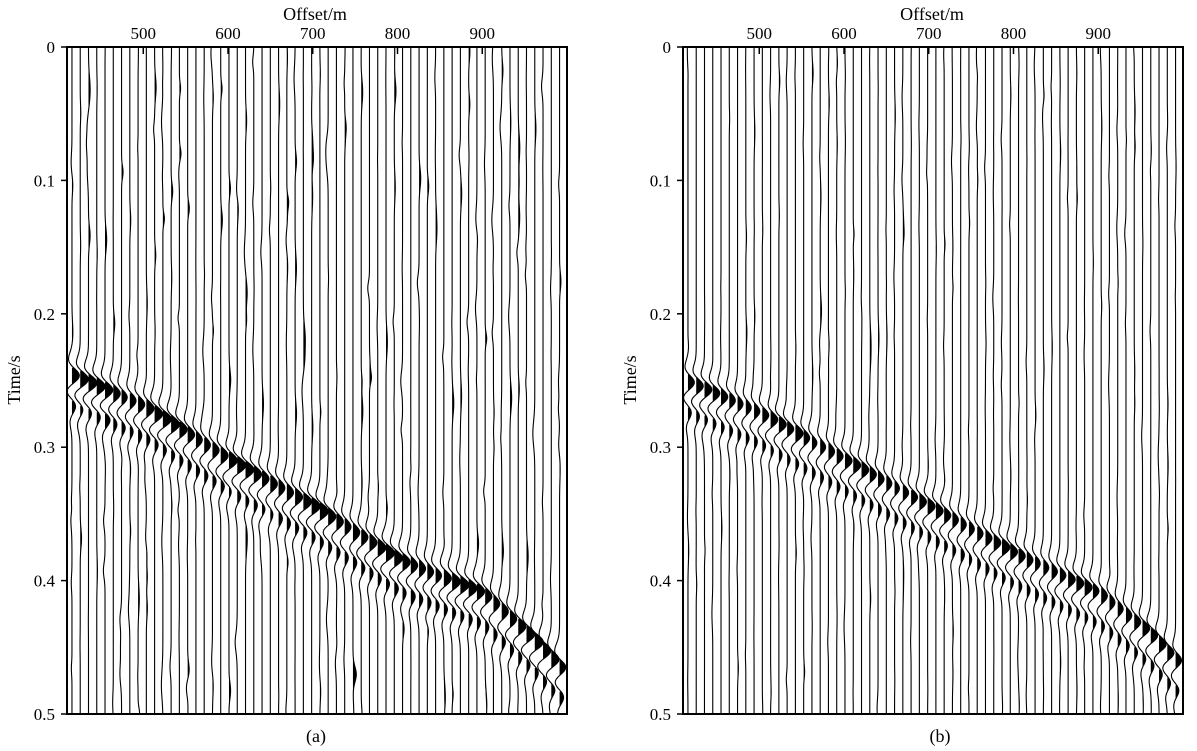 The height and width of the screenshot is (751, 1197). Describe the element at coordinates (660, 447) in the screenshot. I see `y-tick-label-b: 0.3` at that location.